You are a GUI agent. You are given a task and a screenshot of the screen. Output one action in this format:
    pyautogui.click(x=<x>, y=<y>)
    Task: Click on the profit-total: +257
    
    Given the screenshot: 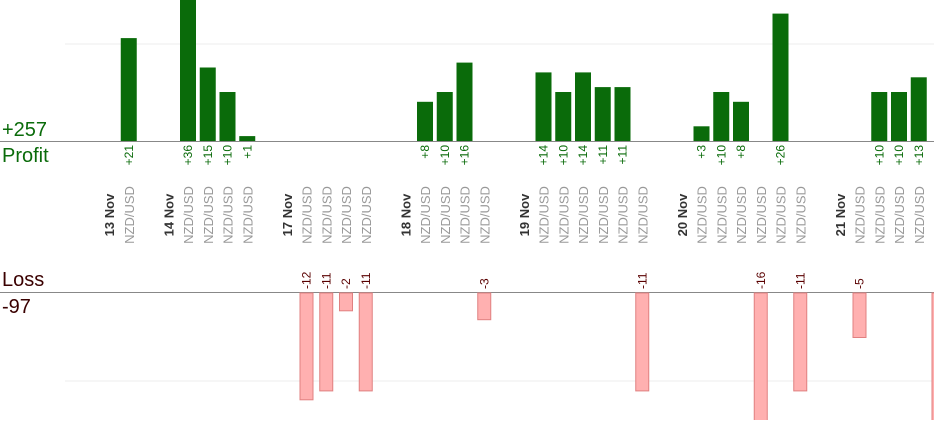 What is the action you would take?
    pyautogui.click(x=24, y=130)
    